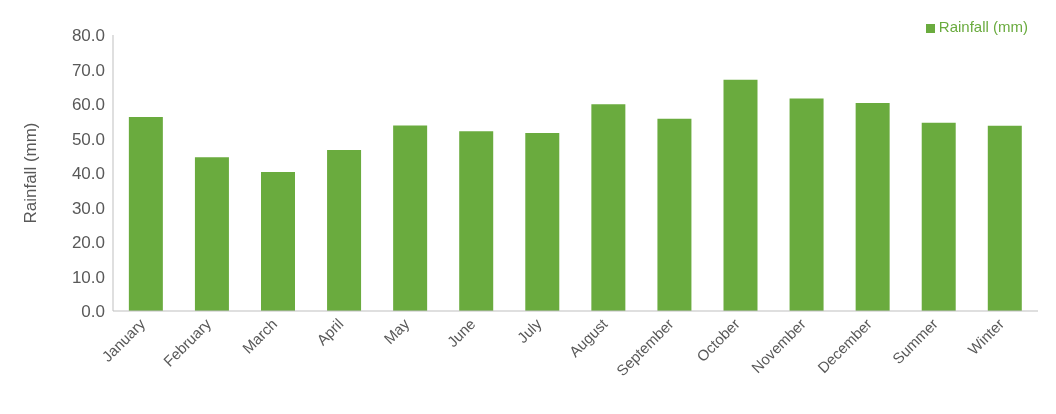  Describe the element at coordinates (88, 174) in the screenshot. I see `y-tick-label: 40.0` at that location.